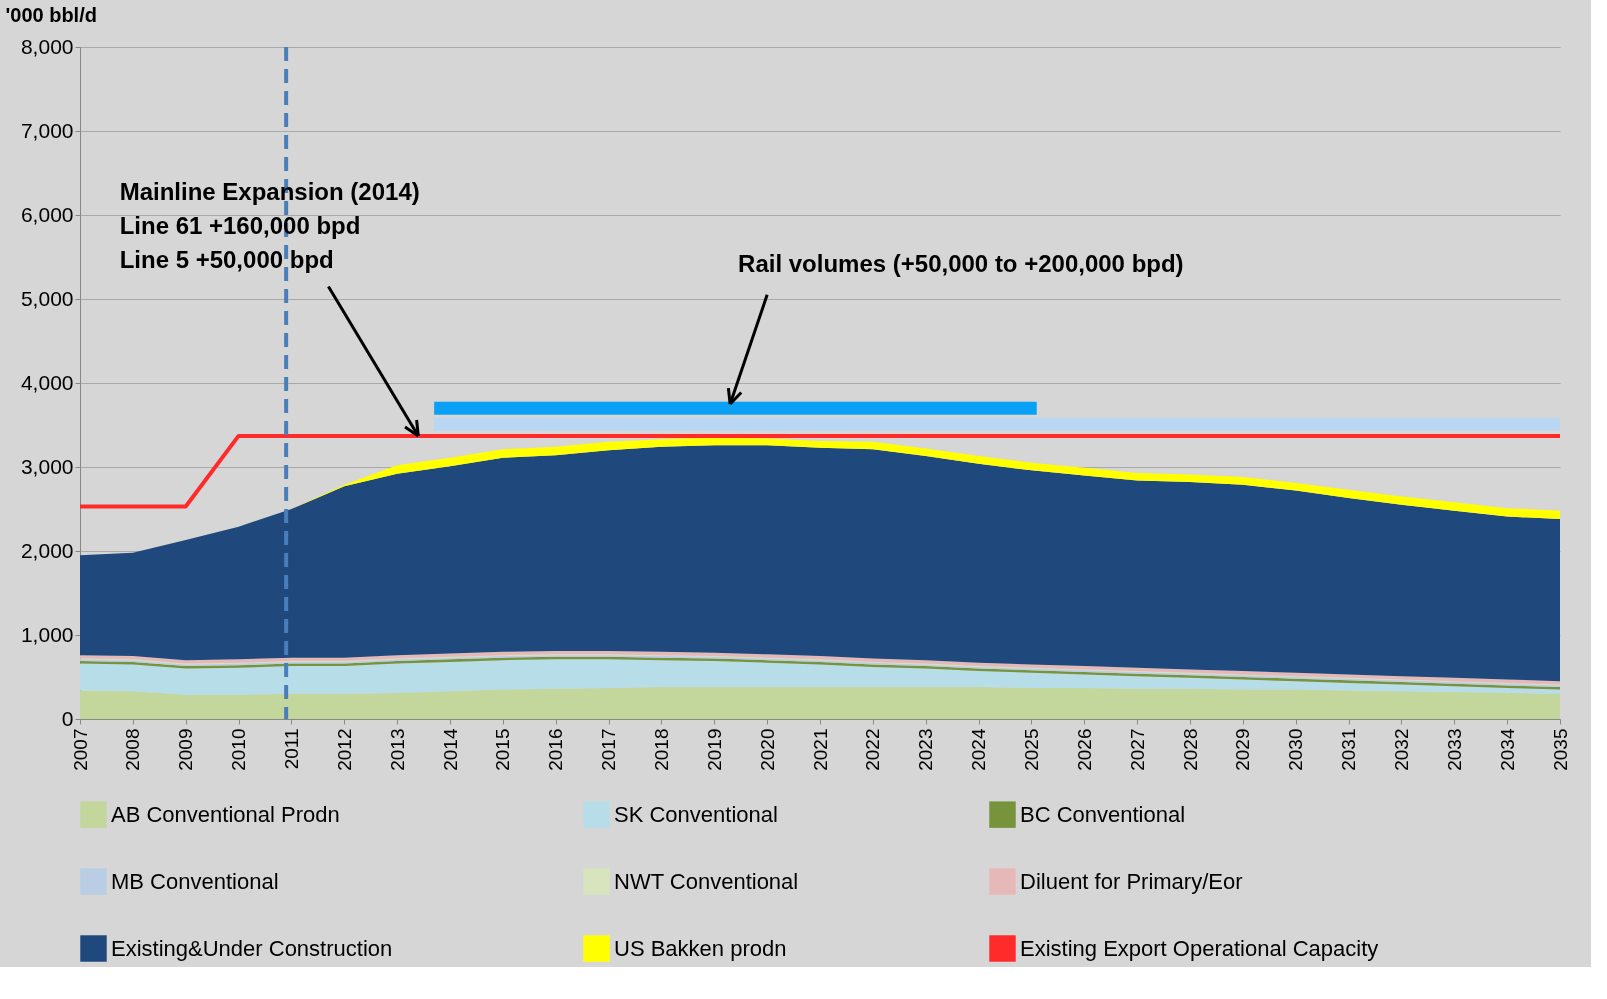 The width and height of the screenshot is (1607, 999). What do you see at coordinates (714, 749) in the screenshot?
I see `x-tick-label: 2019` at bounding box center [714, 749].